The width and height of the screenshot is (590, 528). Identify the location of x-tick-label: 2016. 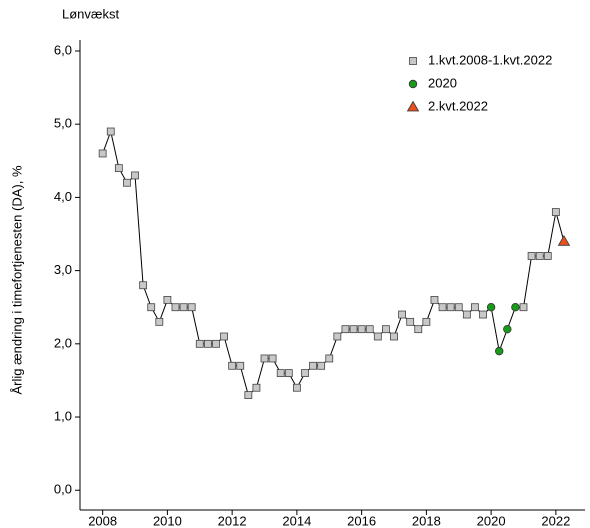
(361, 520).